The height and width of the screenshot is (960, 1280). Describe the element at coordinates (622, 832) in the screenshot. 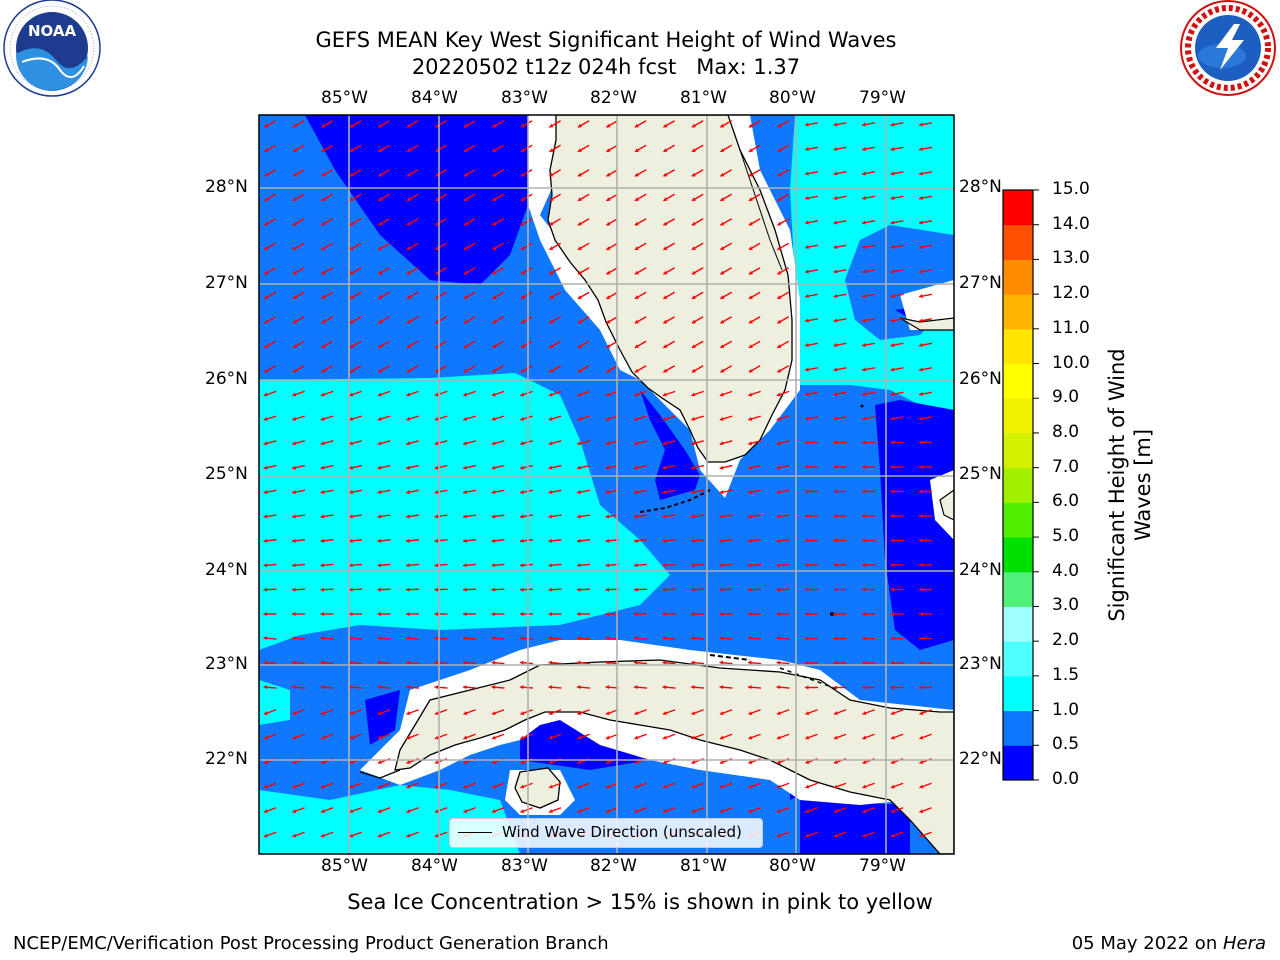

I see `legend-label: Wind Wave Direction (unscaled)` at that location.